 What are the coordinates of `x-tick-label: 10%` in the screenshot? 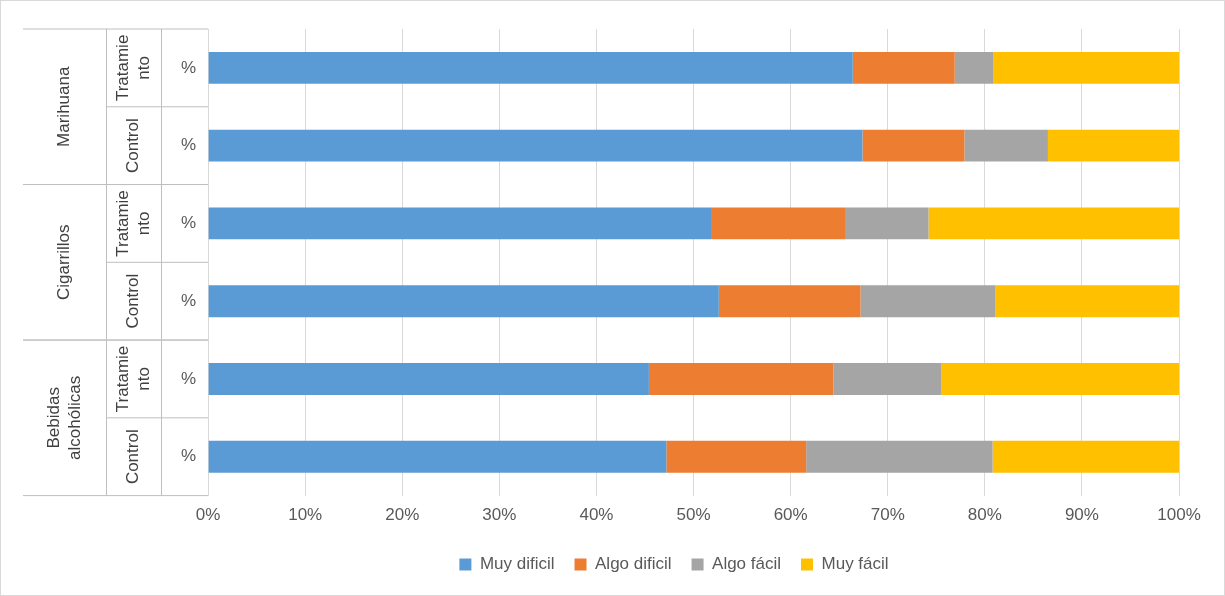 It's located at (305, 515).